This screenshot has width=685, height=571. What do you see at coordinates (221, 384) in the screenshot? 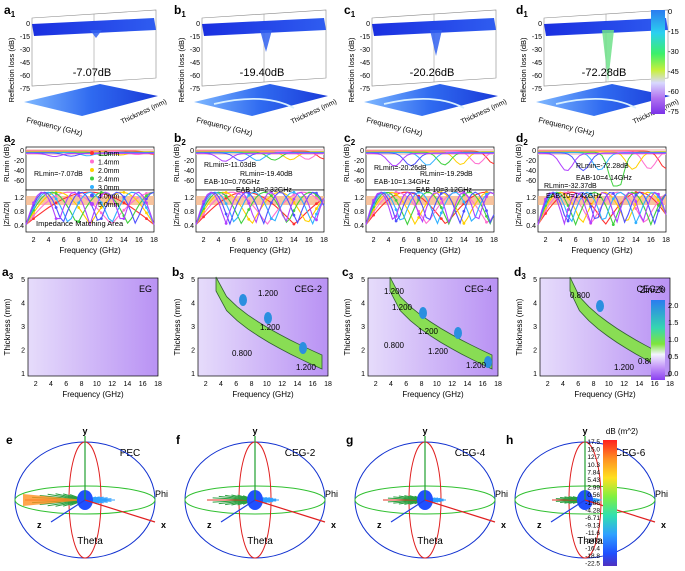
I see `xtick: 4` at bounding box center [221, 384].